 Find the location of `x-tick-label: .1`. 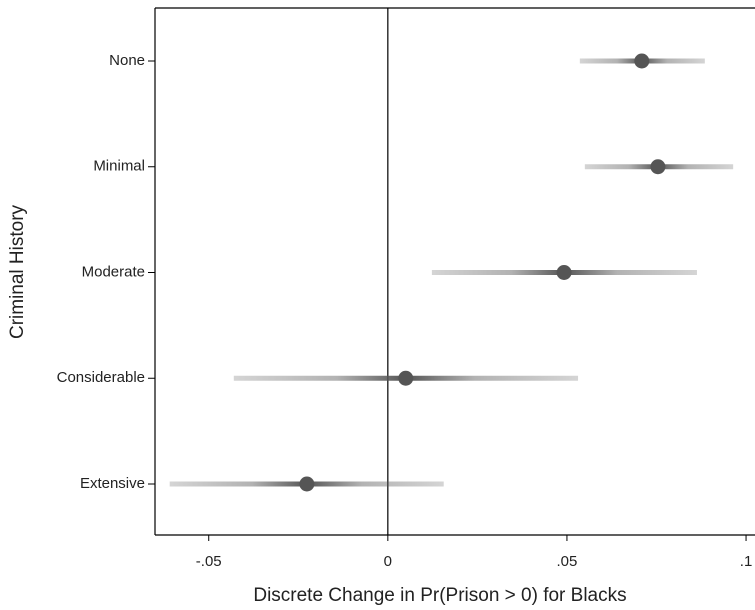

x-tick-label: .1 is located at coordinates (746, 561).